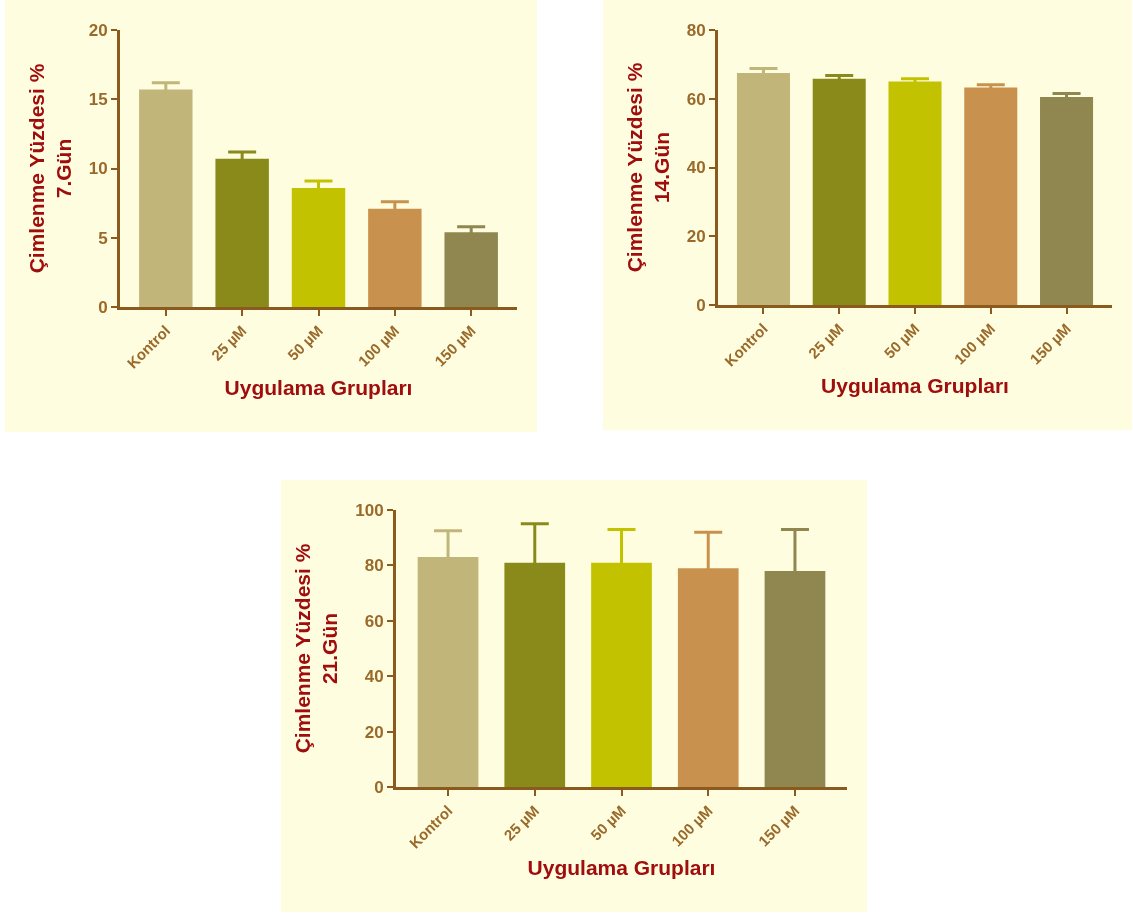 The height and width of the screenshot is (914, 1133). Describe the element at coordinates (316, 648) in the screenshot. I see `y-axis-title: Çimlenme Yüzdesi % 21.Gün` at that location.